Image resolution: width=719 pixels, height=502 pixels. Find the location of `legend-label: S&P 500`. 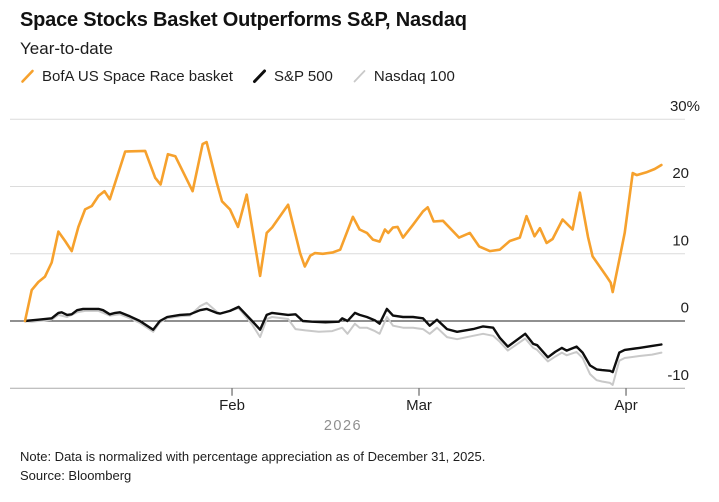

legend-label: S&P 500 is located at coordinates (303, 76).